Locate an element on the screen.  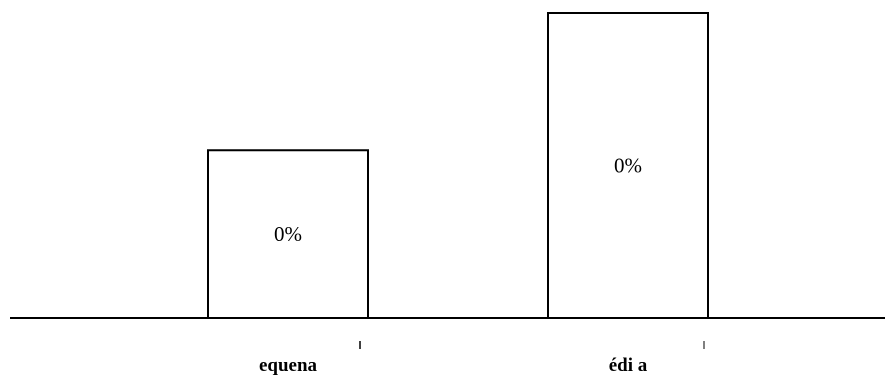
category-labels-group: equena édi a is located at coordinates (453, 365).